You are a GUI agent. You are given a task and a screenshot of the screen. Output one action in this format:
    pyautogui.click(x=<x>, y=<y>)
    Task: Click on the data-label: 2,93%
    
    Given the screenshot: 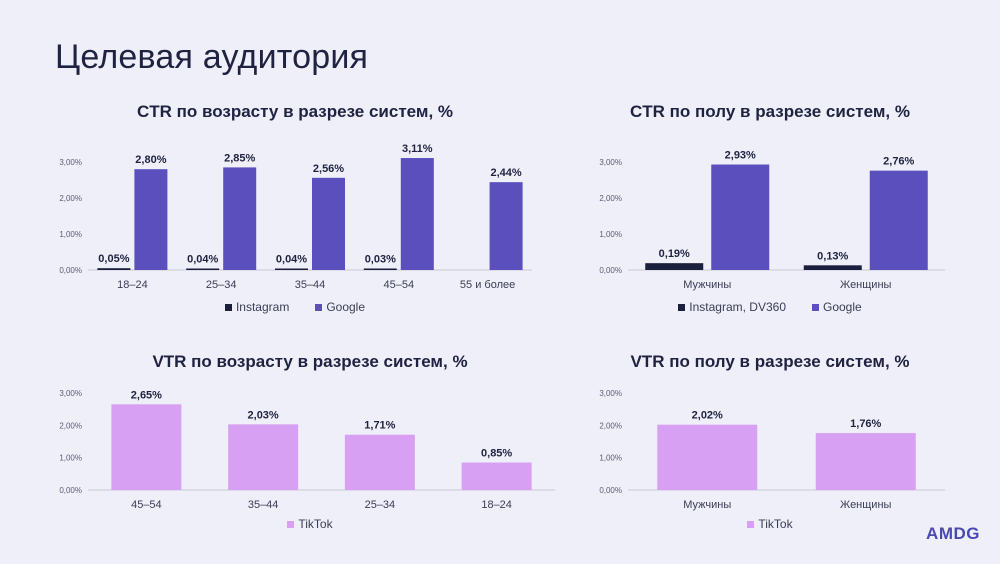 What is the action you would take?
    pyautogui.click(x=740, y=156)
    